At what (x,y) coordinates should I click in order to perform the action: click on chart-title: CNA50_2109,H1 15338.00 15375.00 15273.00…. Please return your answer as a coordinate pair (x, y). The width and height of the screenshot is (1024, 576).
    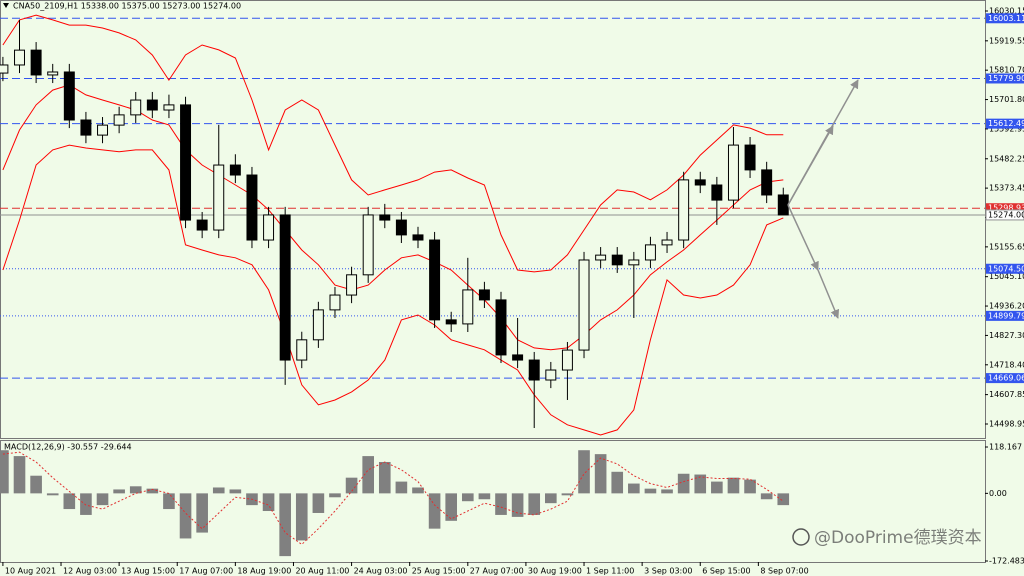
    Looking at the image, I should click on (127, 6).